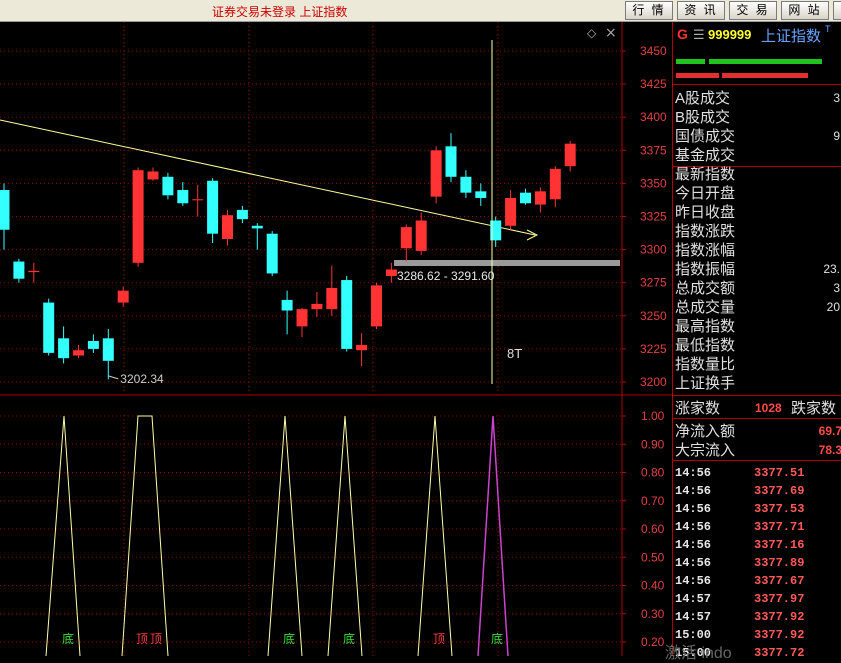 Image resolution: width=841 pixels, height=663 pixels. I want to click on quote-field-label: A股成交, so click(703, 98).